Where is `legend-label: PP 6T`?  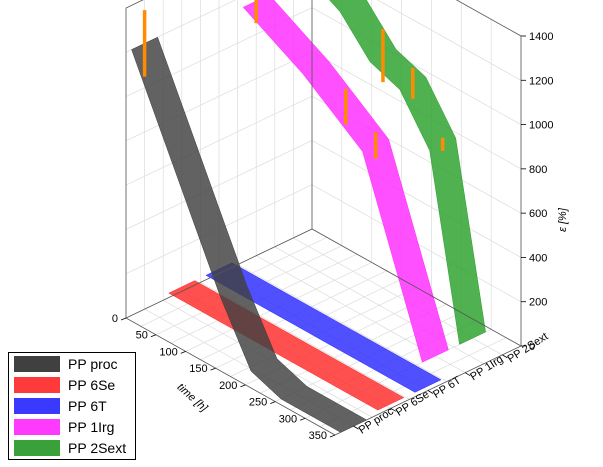 legend-label: PP 6T is located at coordinates (87, 406).